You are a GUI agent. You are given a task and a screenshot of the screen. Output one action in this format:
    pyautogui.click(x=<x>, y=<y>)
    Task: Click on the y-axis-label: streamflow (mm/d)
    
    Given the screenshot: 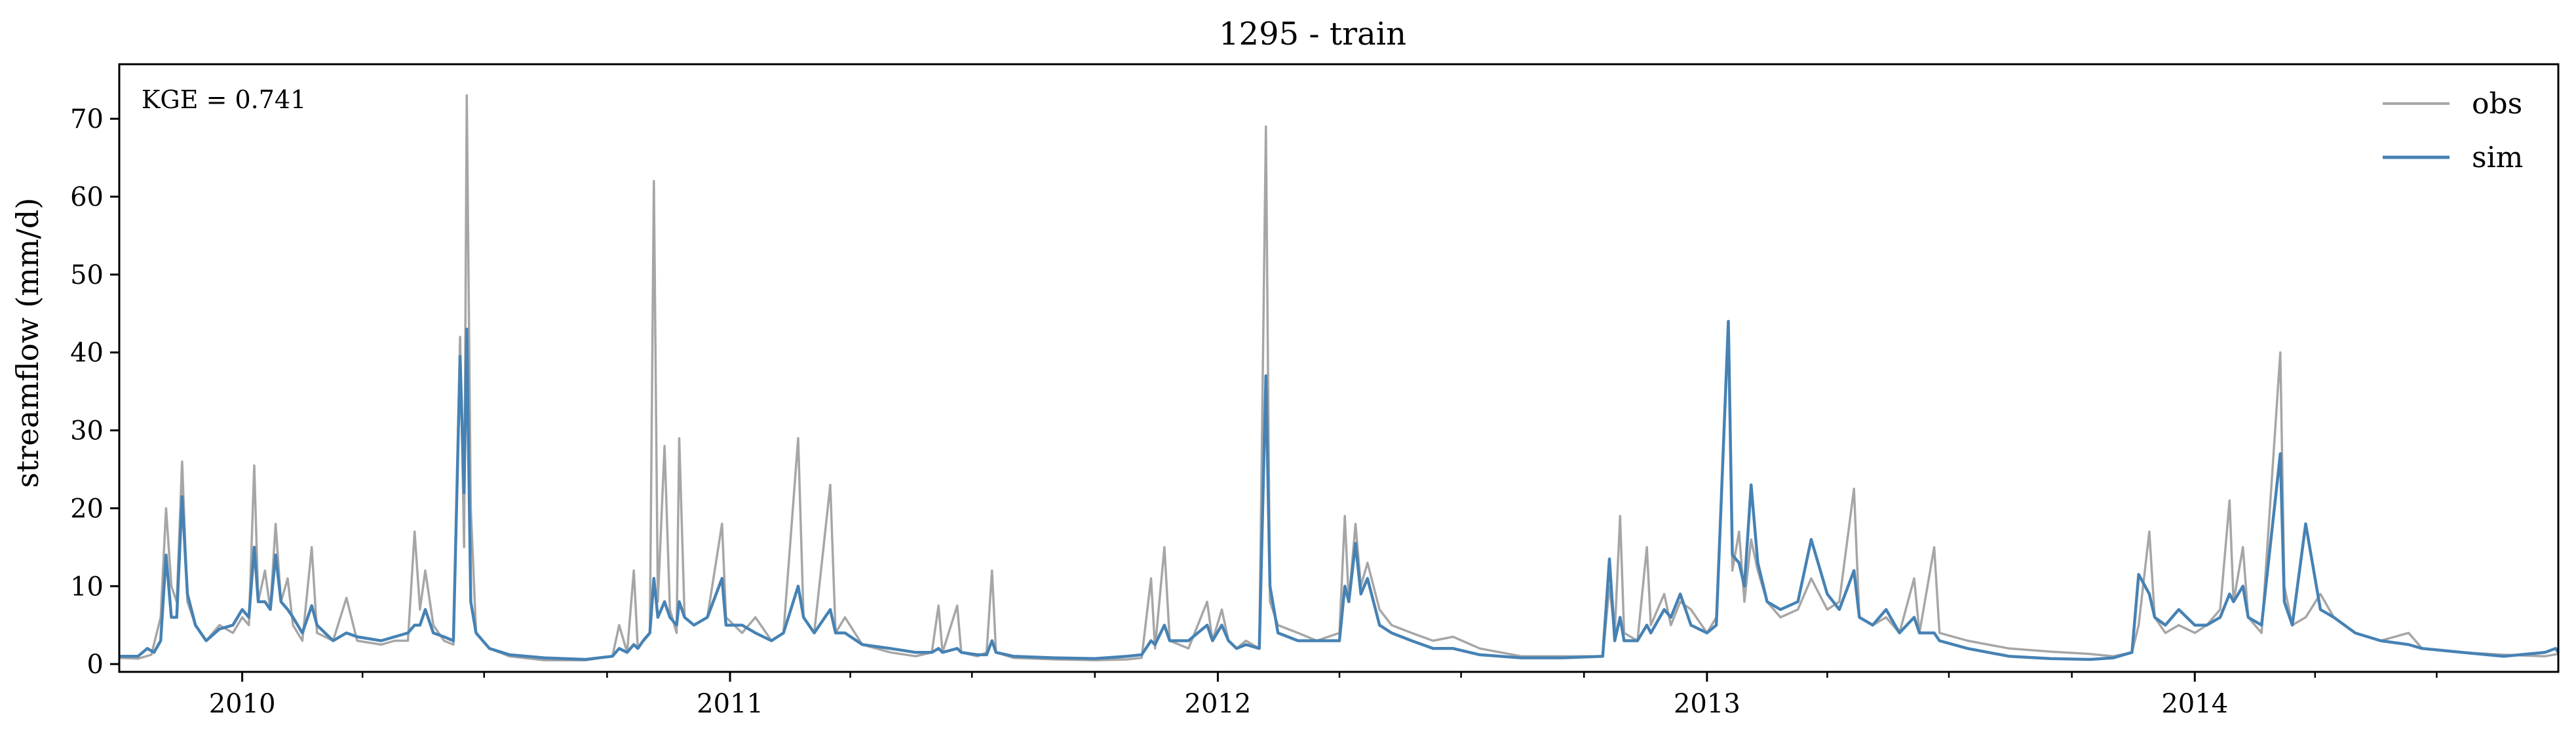 What is the action you would take?
    pyautogui.click(x=27, y=343)
    